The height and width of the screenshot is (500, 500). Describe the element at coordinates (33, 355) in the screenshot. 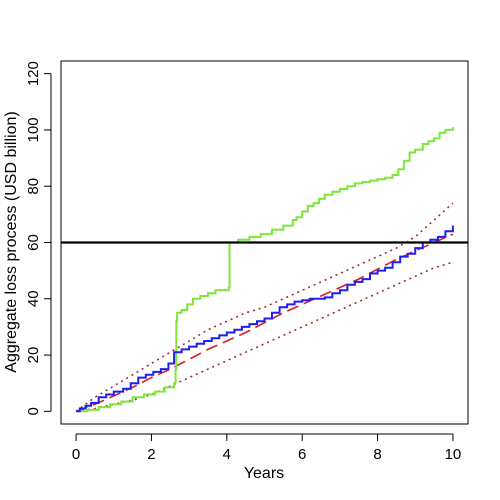

I see `y-tick-label: 20` at that location.